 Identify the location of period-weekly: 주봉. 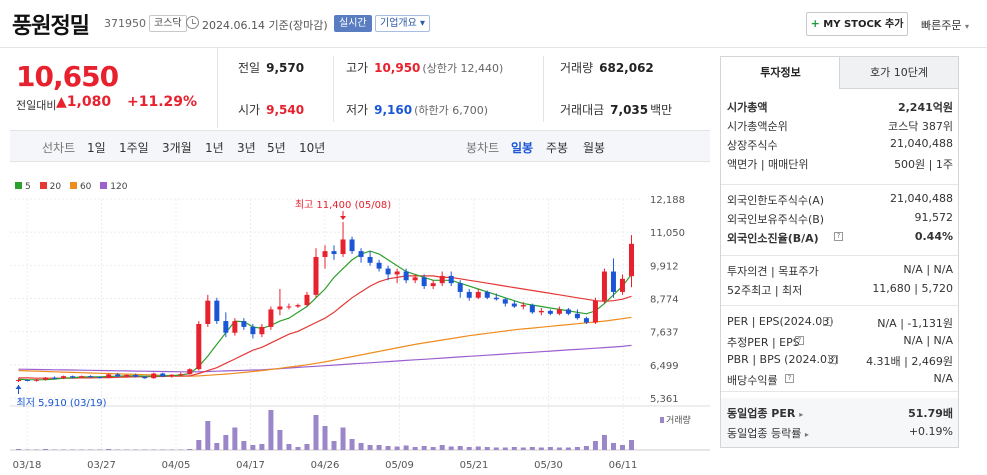
(557, 148).